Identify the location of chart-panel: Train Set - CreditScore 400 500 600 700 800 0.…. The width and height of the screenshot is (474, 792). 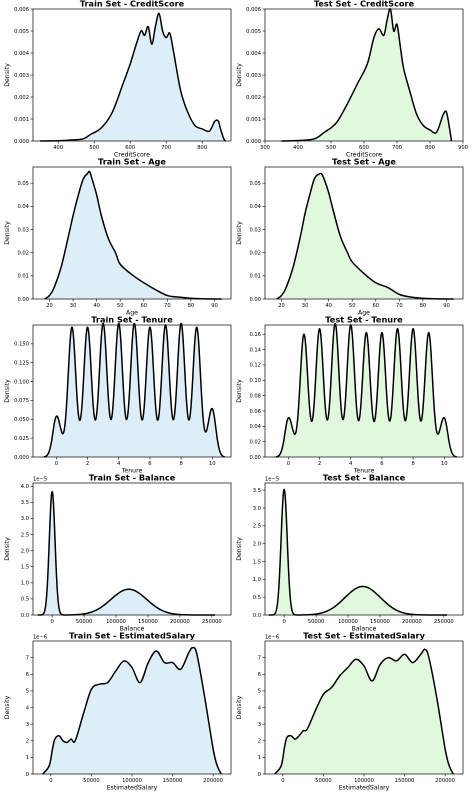
(118, 79).